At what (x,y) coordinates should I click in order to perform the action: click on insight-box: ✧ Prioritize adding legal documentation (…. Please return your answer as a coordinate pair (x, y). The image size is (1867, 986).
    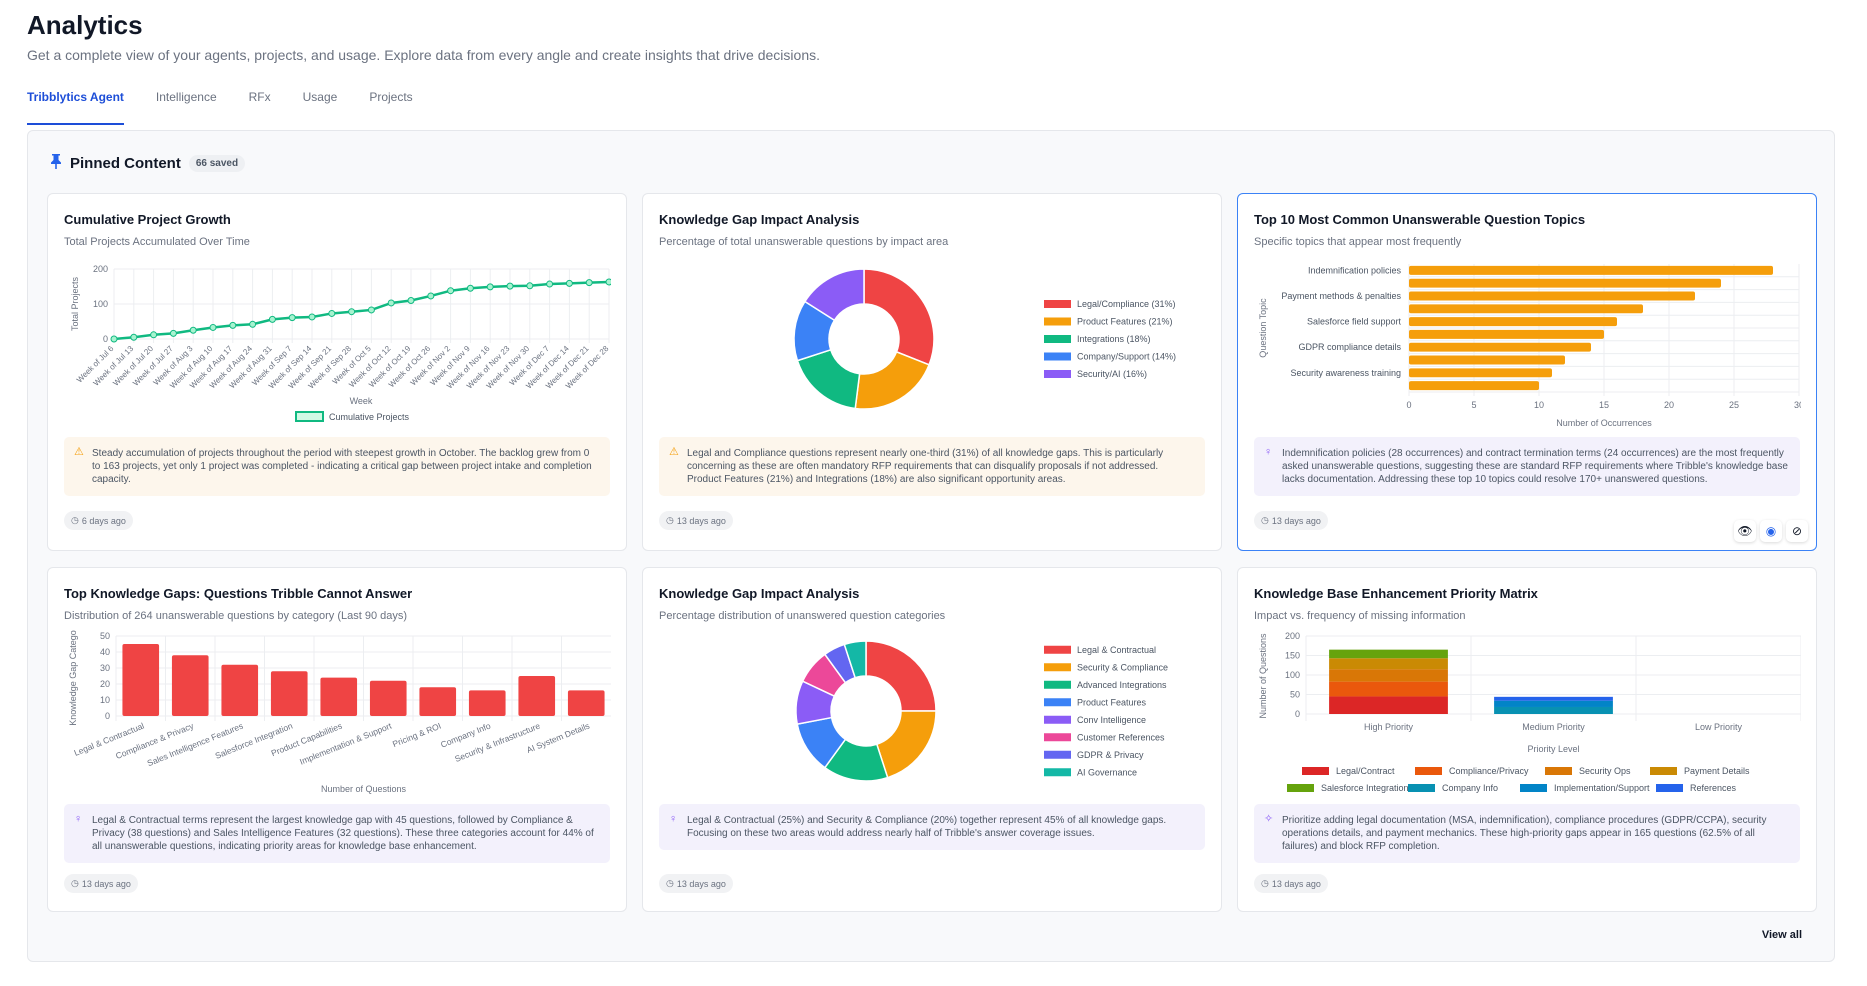
    Looking at the image, I should click on (1527, 833).